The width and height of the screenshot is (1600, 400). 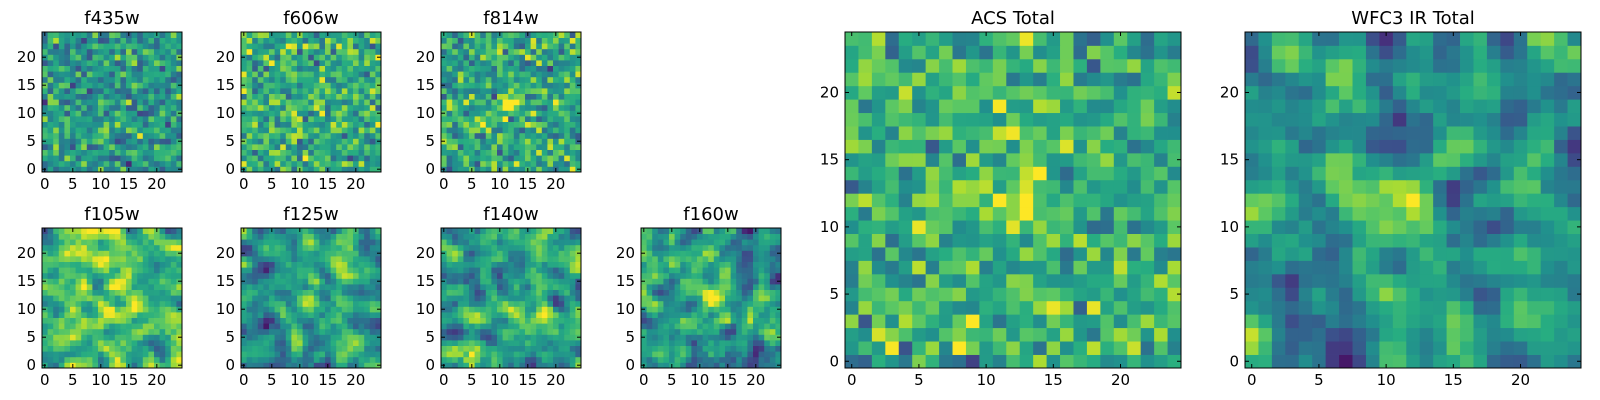 I want to click on x-tick-label: 15, so click(x=527, y=380).